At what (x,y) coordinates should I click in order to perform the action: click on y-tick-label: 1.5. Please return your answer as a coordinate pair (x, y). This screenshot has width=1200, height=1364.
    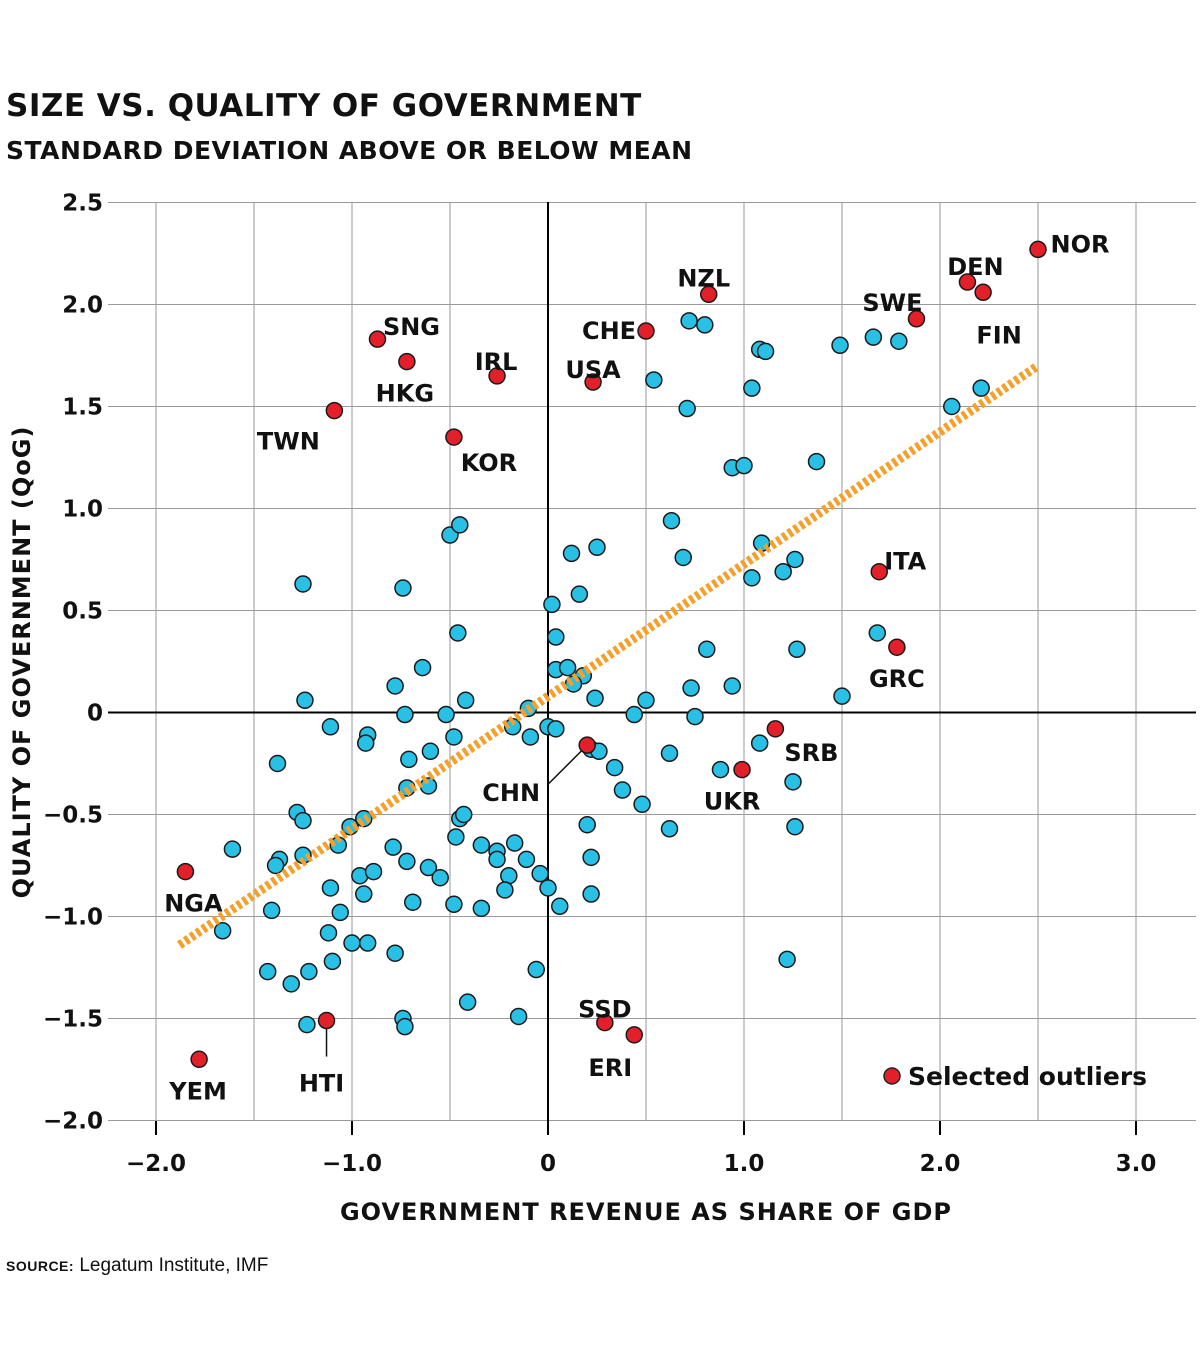
    Looking at the image, I should click on (82, 408).